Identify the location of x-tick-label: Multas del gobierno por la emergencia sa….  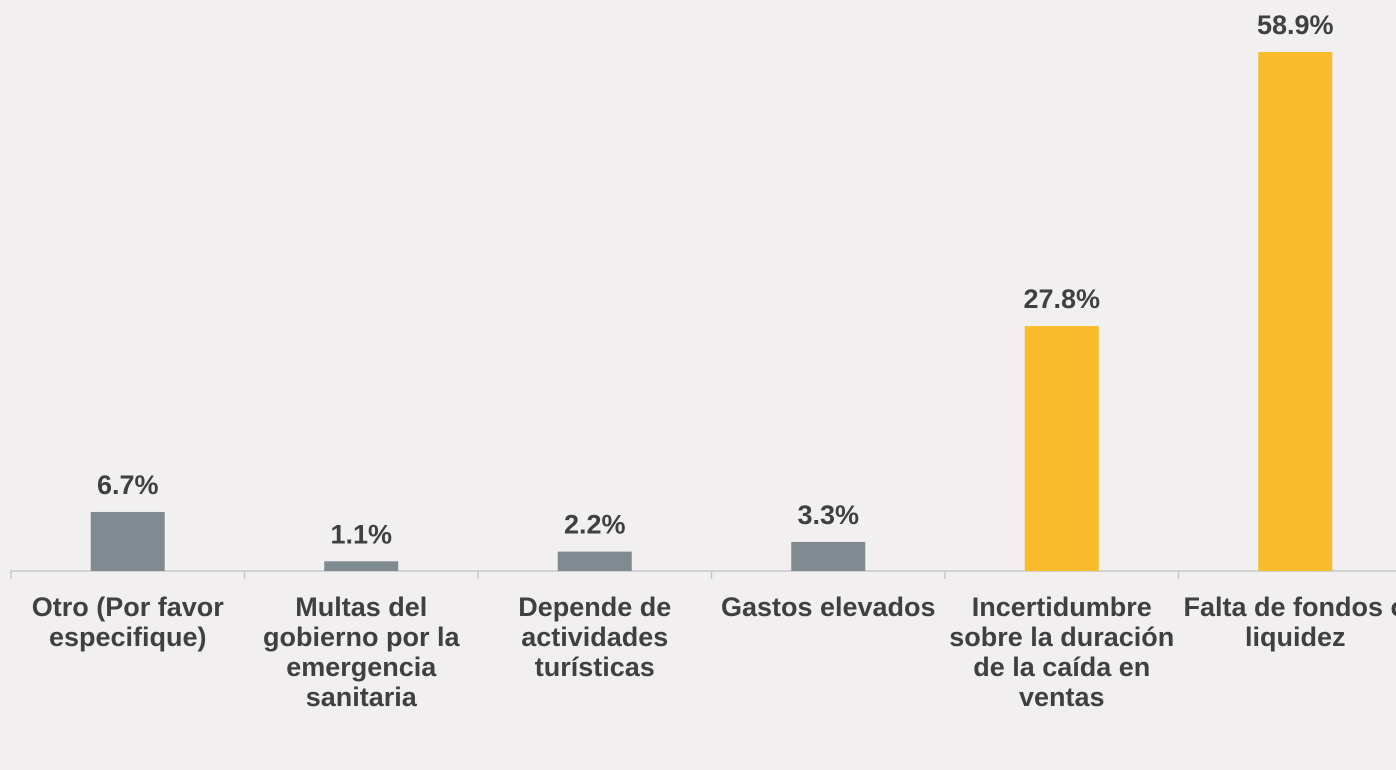
(361, 652).